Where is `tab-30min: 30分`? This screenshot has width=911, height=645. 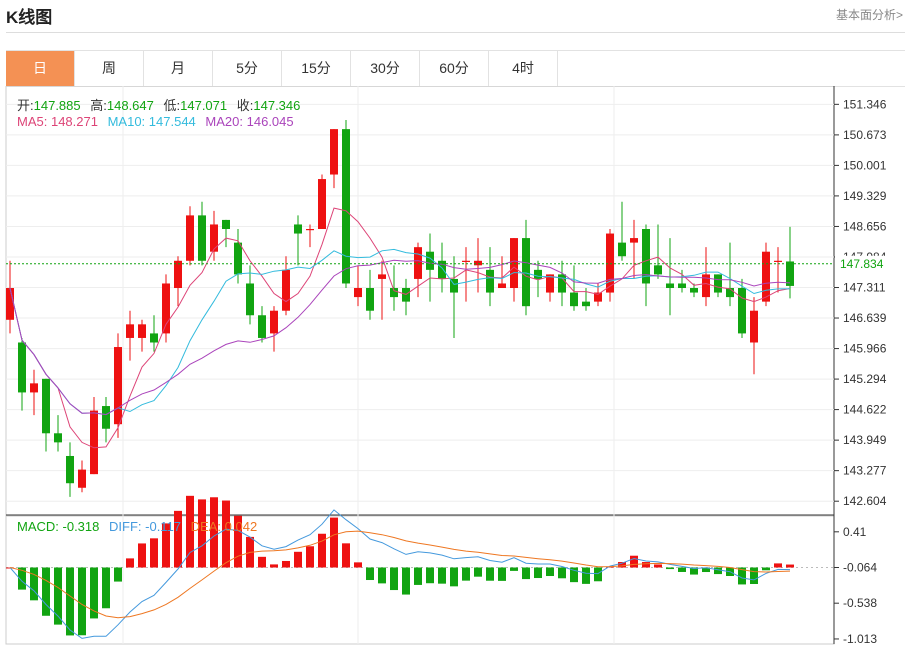 tab-30min: 30分 is located at coordinates (385, 68).